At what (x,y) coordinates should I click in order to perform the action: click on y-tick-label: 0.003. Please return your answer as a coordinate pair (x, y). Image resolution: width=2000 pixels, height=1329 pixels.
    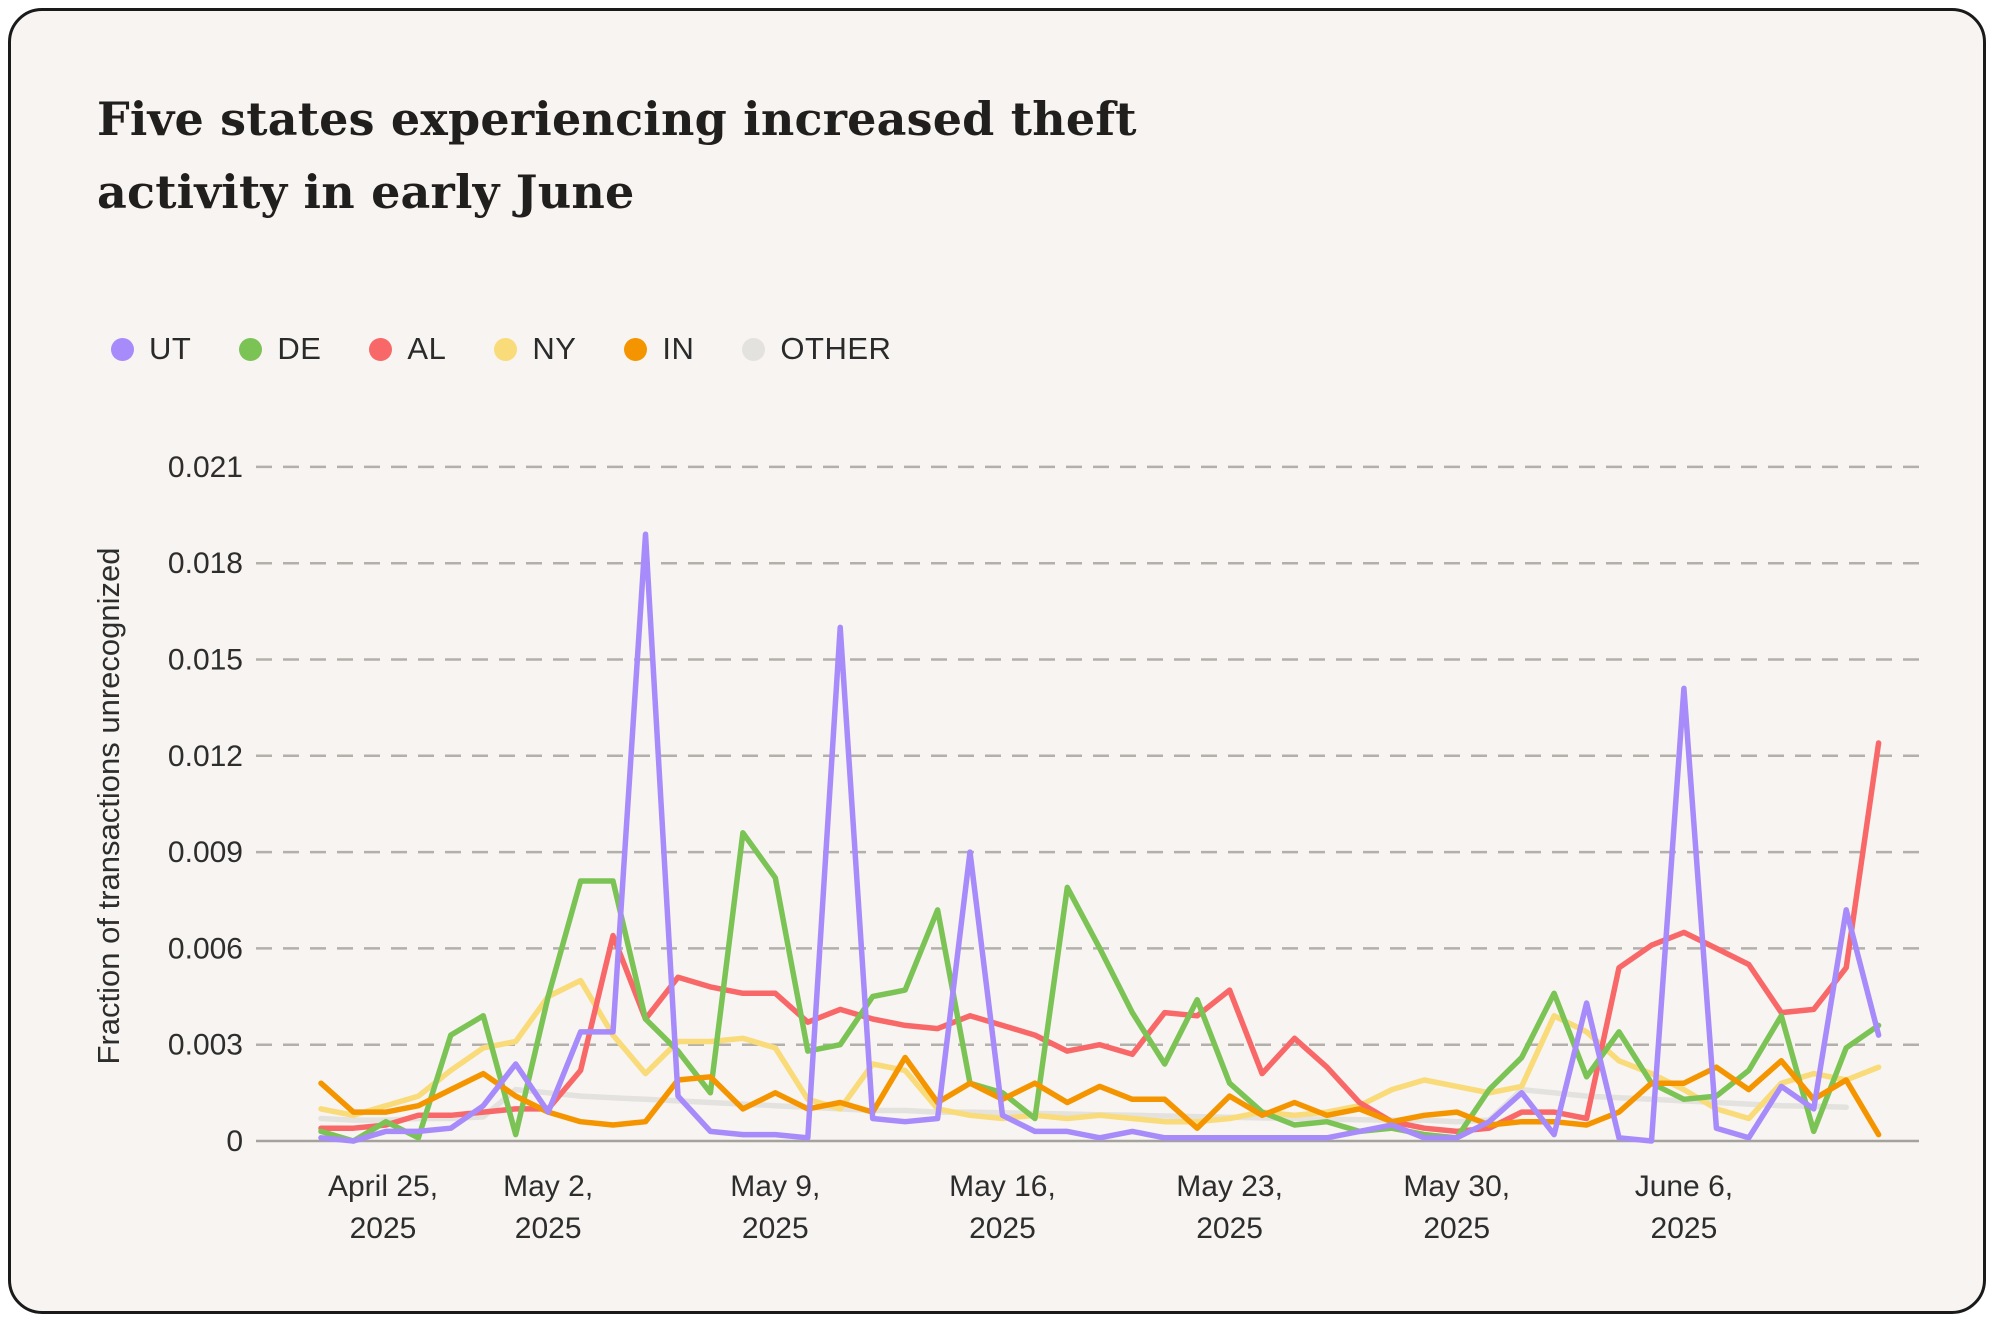
    Looking at the image, I should click on (205, 1045).